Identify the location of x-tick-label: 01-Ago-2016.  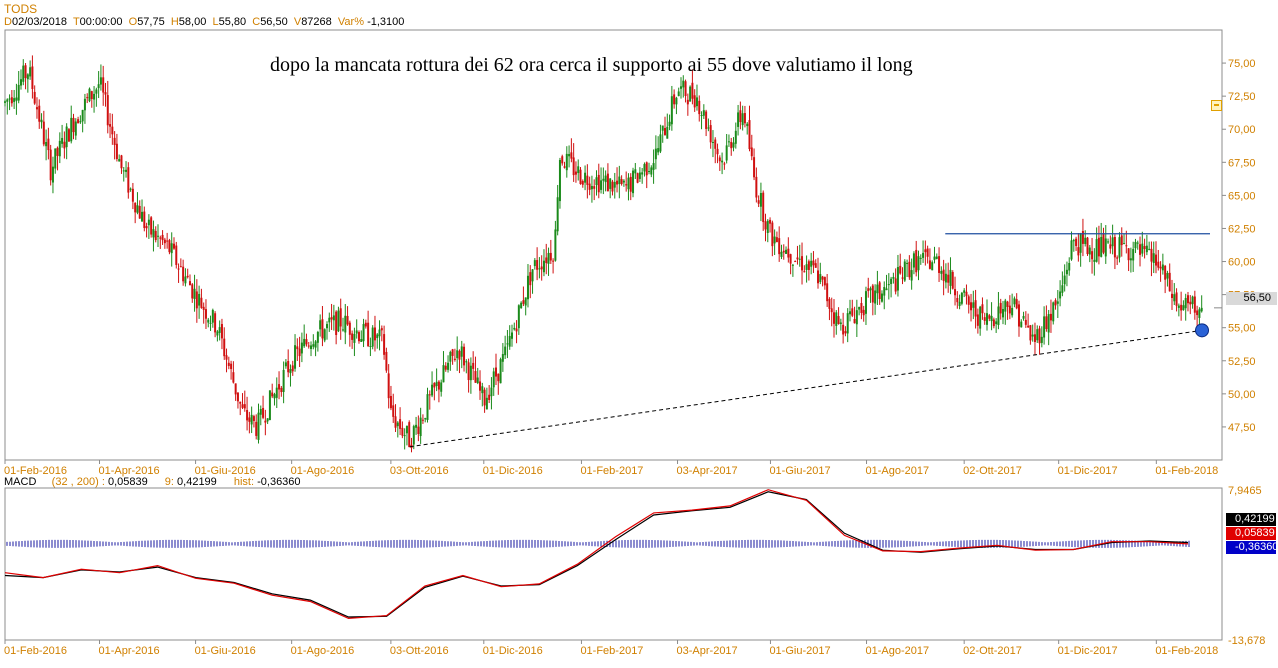
(323, 651).